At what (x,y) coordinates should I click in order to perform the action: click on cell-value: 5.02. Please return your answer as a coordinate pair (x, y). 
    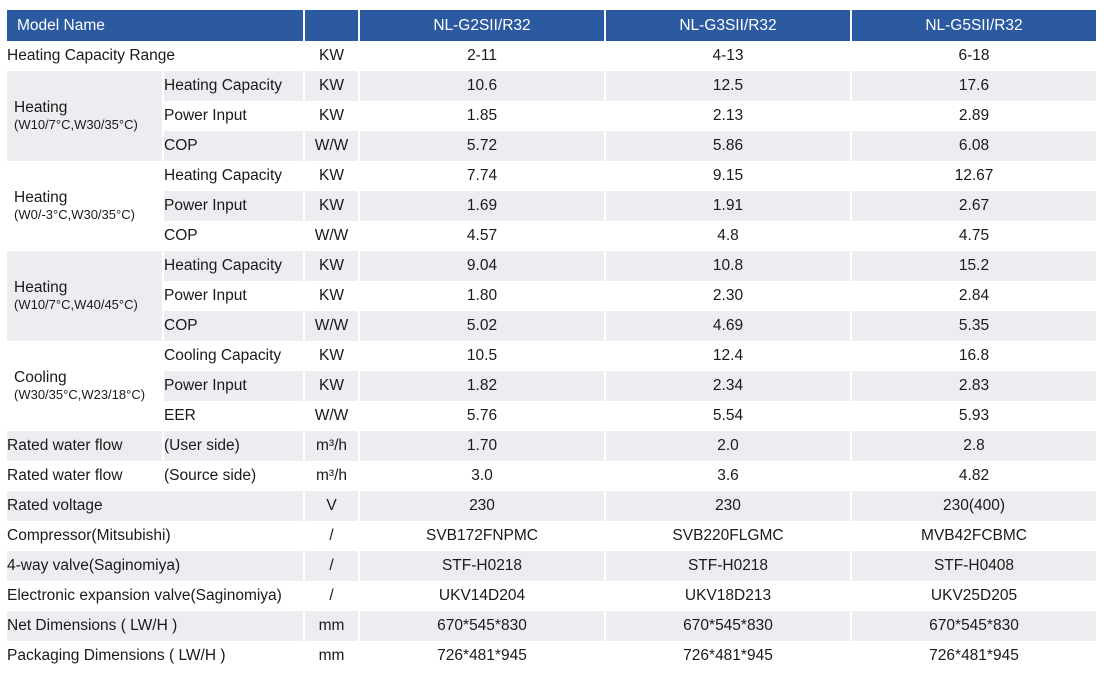
    Looking at the image, I should click on (482, 326).